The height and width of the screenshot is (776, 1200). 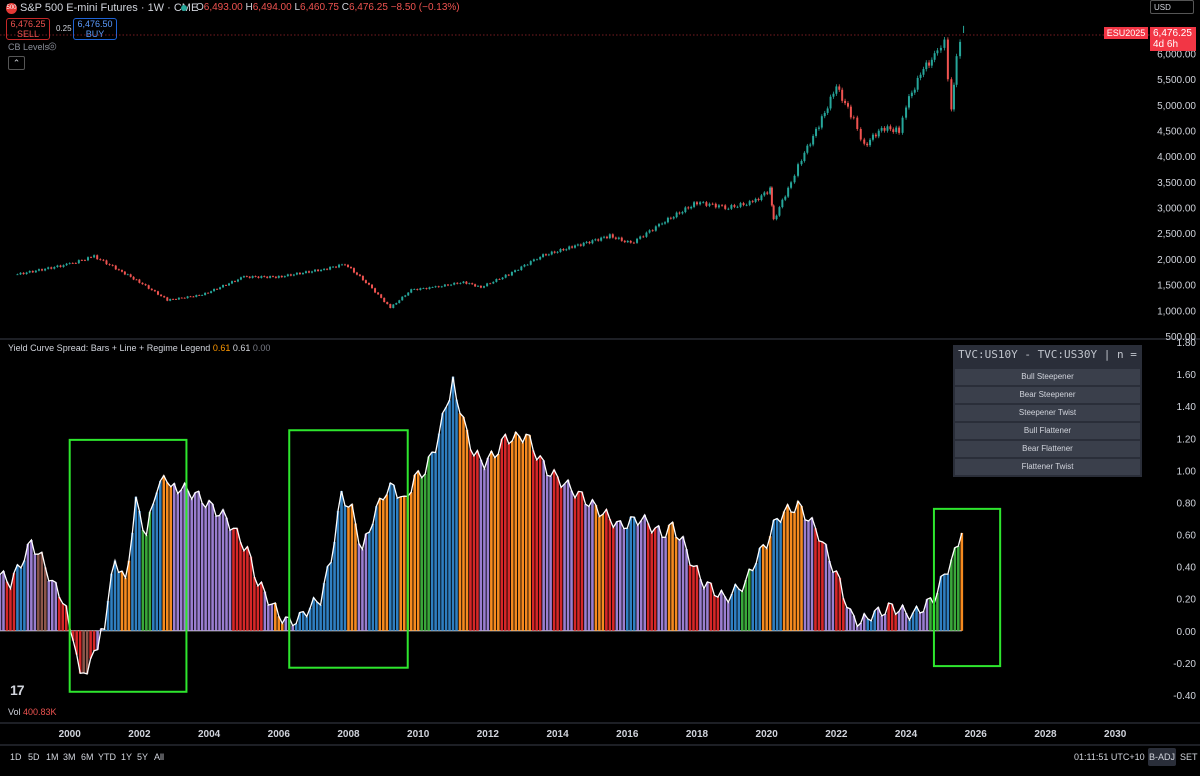 I want to click on bar-countdown: 4d 6h, so click(x=1166, y=44).